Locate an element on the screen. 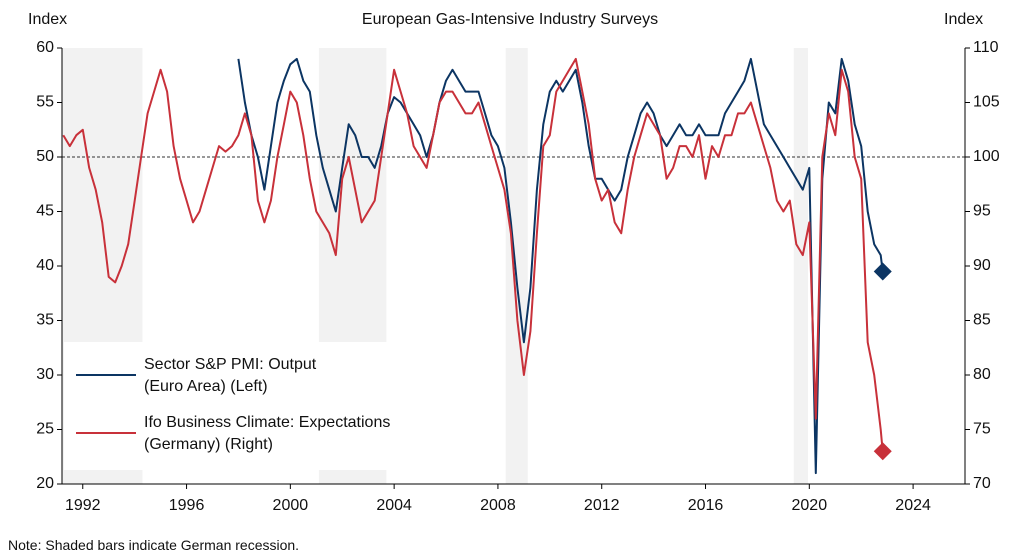 This screenshot has height=556, width=1021. chart-title: European Gas-Intensive Industry Surveys is located at coordinates (510, 19).